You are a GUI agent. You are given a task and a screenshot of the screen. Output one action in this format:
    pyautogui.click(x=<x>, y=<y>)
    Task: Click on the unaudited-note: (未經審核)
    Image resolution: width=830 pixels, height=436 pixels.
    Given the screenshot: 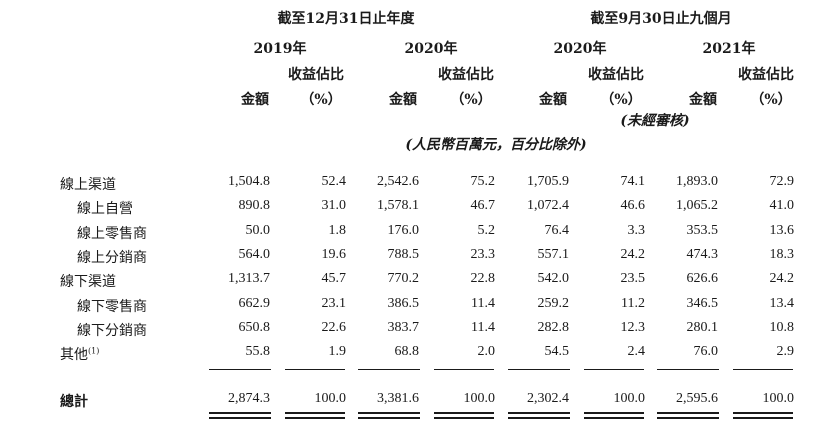 What is the action you would take?
    pyautogui.click(x=655, y=121)
    